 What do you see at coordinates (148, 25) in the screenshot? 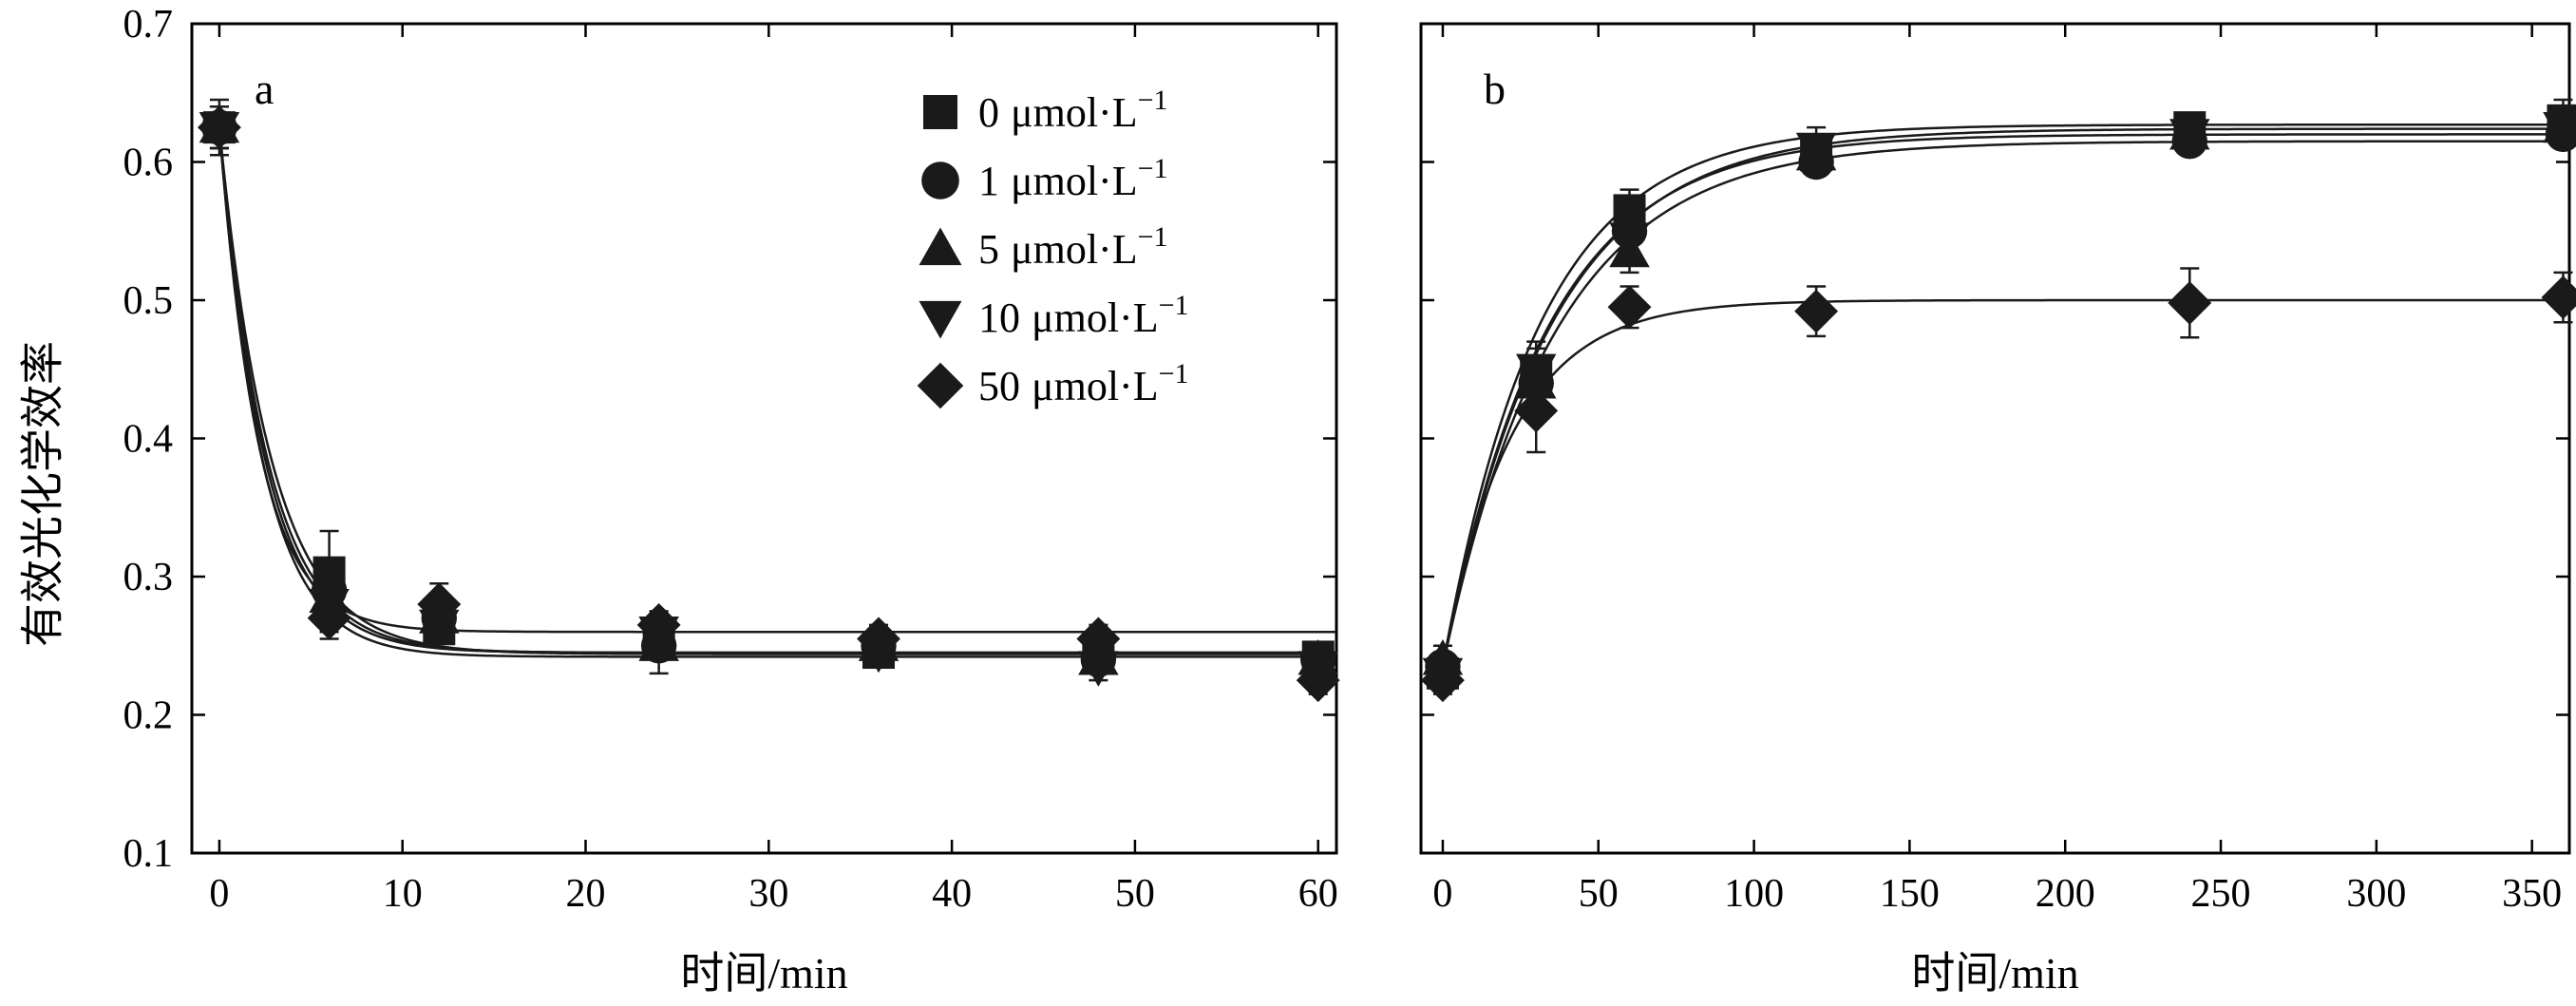
I see `y-tick-label: 0.7` at bounding box center [148, 25].